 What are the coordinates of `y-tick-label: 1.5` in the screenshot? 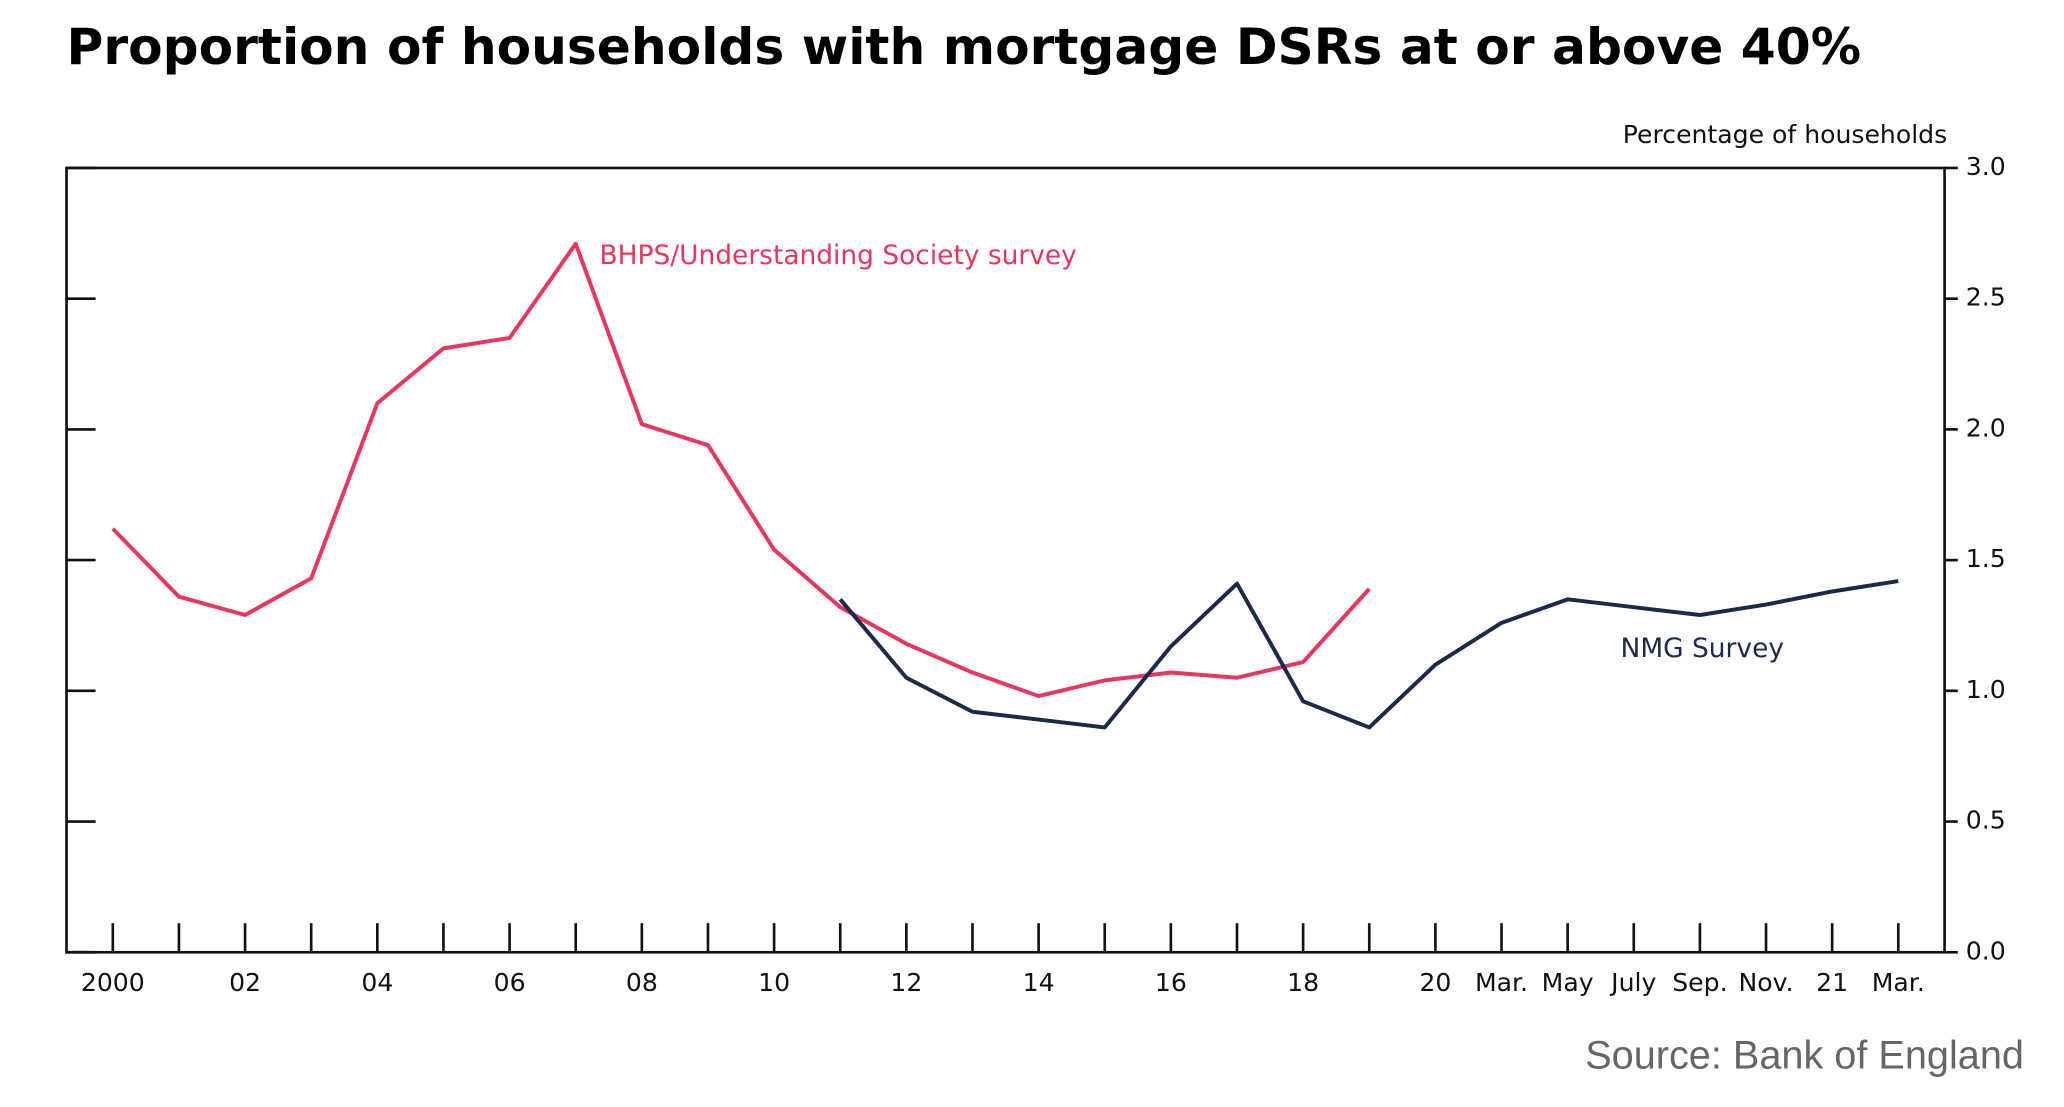 It's located at (1986, 558).